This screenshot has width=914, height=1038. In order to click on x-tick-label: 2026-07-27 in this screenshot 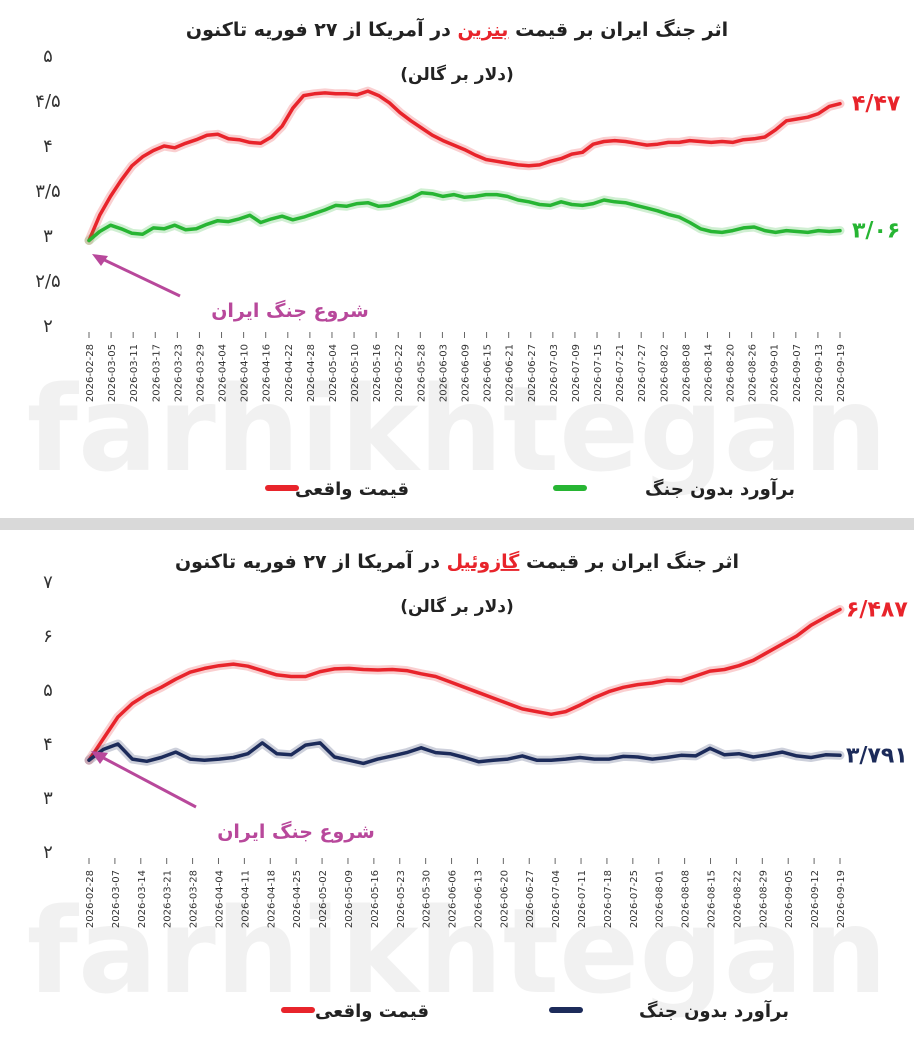, I will do `click(642, 373)`.